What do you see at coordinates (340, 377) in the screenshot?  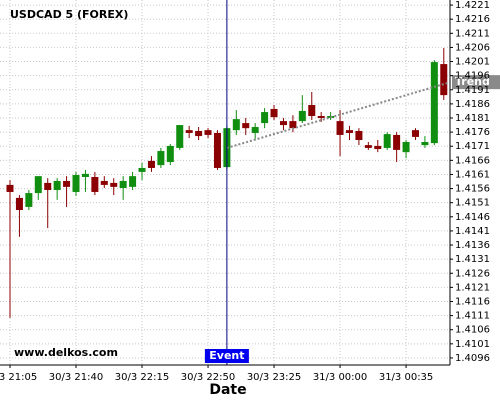 I see `x-tick-label: 31/3 00:00` at bounding box center [340, 377].